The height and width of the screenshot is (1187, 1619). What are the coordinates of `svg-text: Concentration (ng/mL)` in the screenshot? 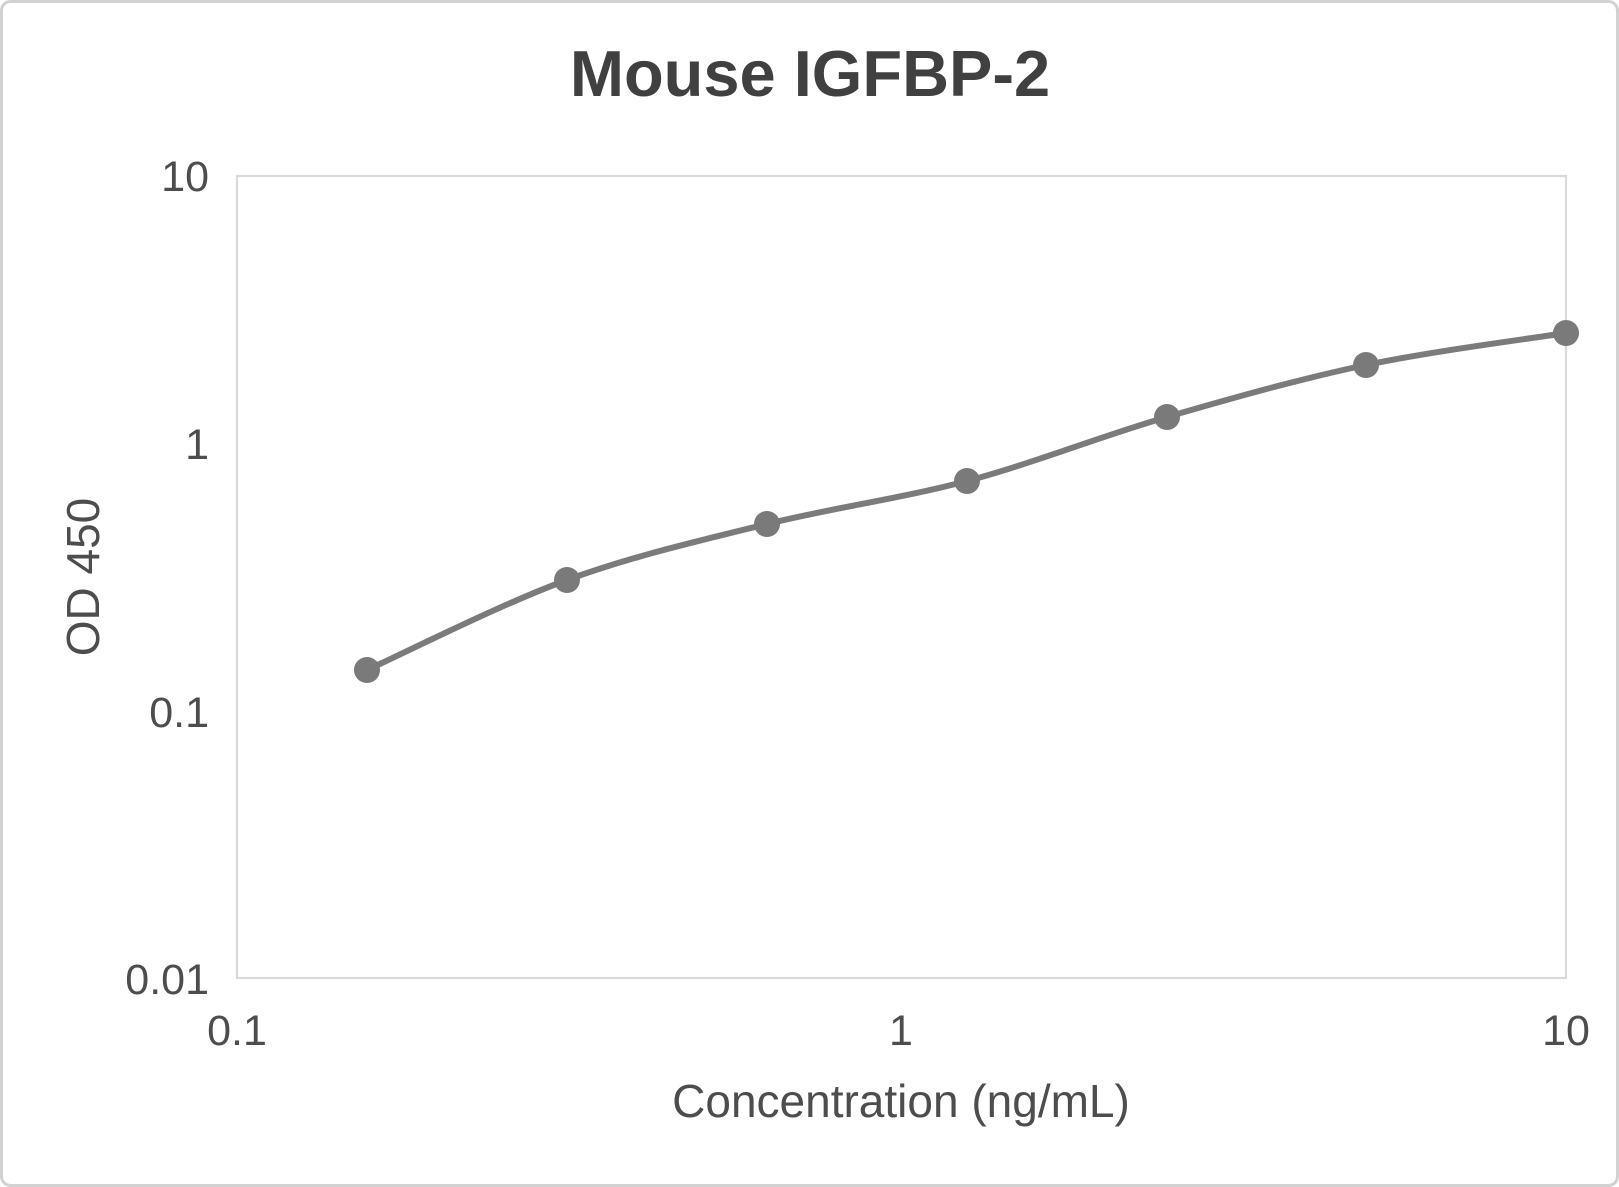 It's located at (901, 1101).